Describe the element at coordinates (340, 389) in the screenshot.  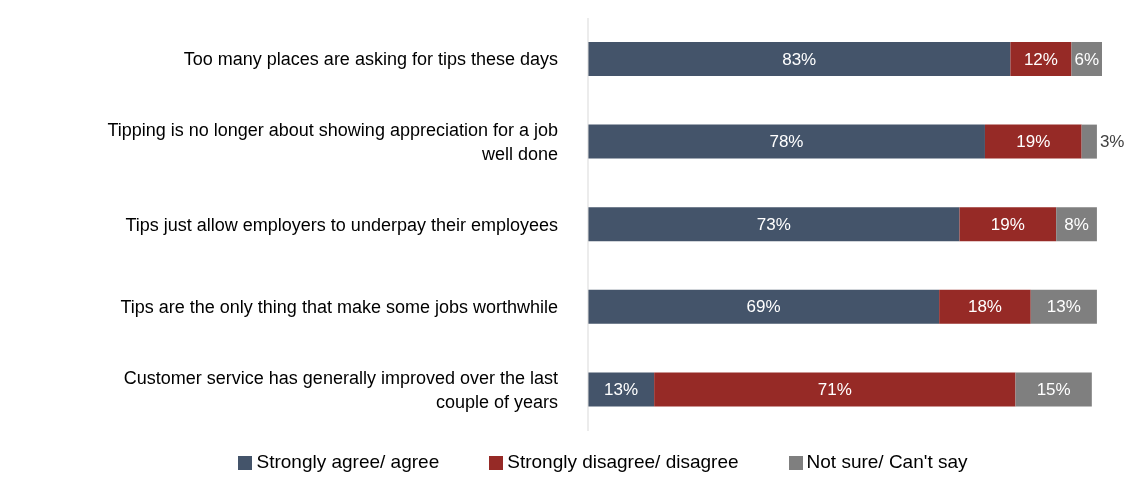
I see `y-tick-label: Customer service has generally improved over the last couple of years` at that location.